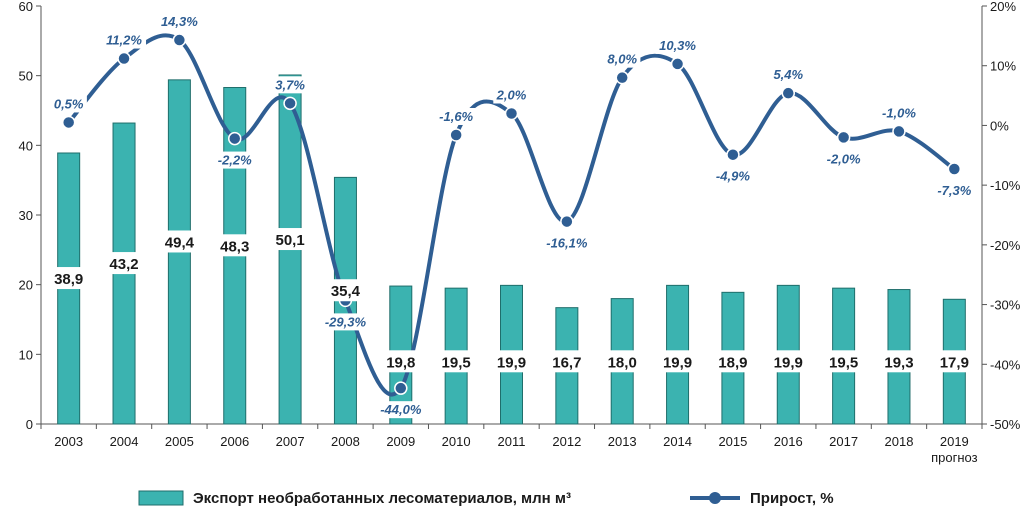 This screenshot has width=1024, height=512. I want to click on x-tick-label: 2011, so click(512, 441).